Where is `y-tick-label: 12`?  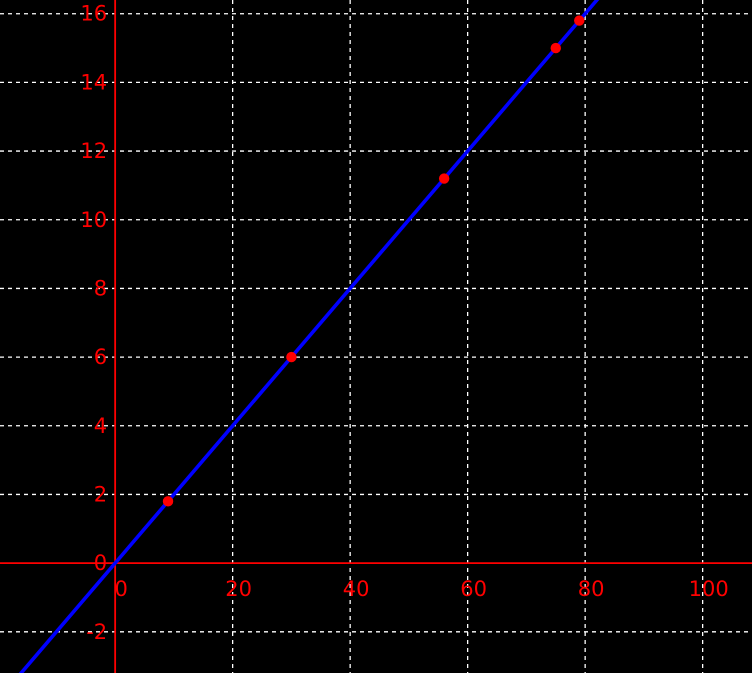 y-tick-label: 12 is located at coordinates (93, 151).